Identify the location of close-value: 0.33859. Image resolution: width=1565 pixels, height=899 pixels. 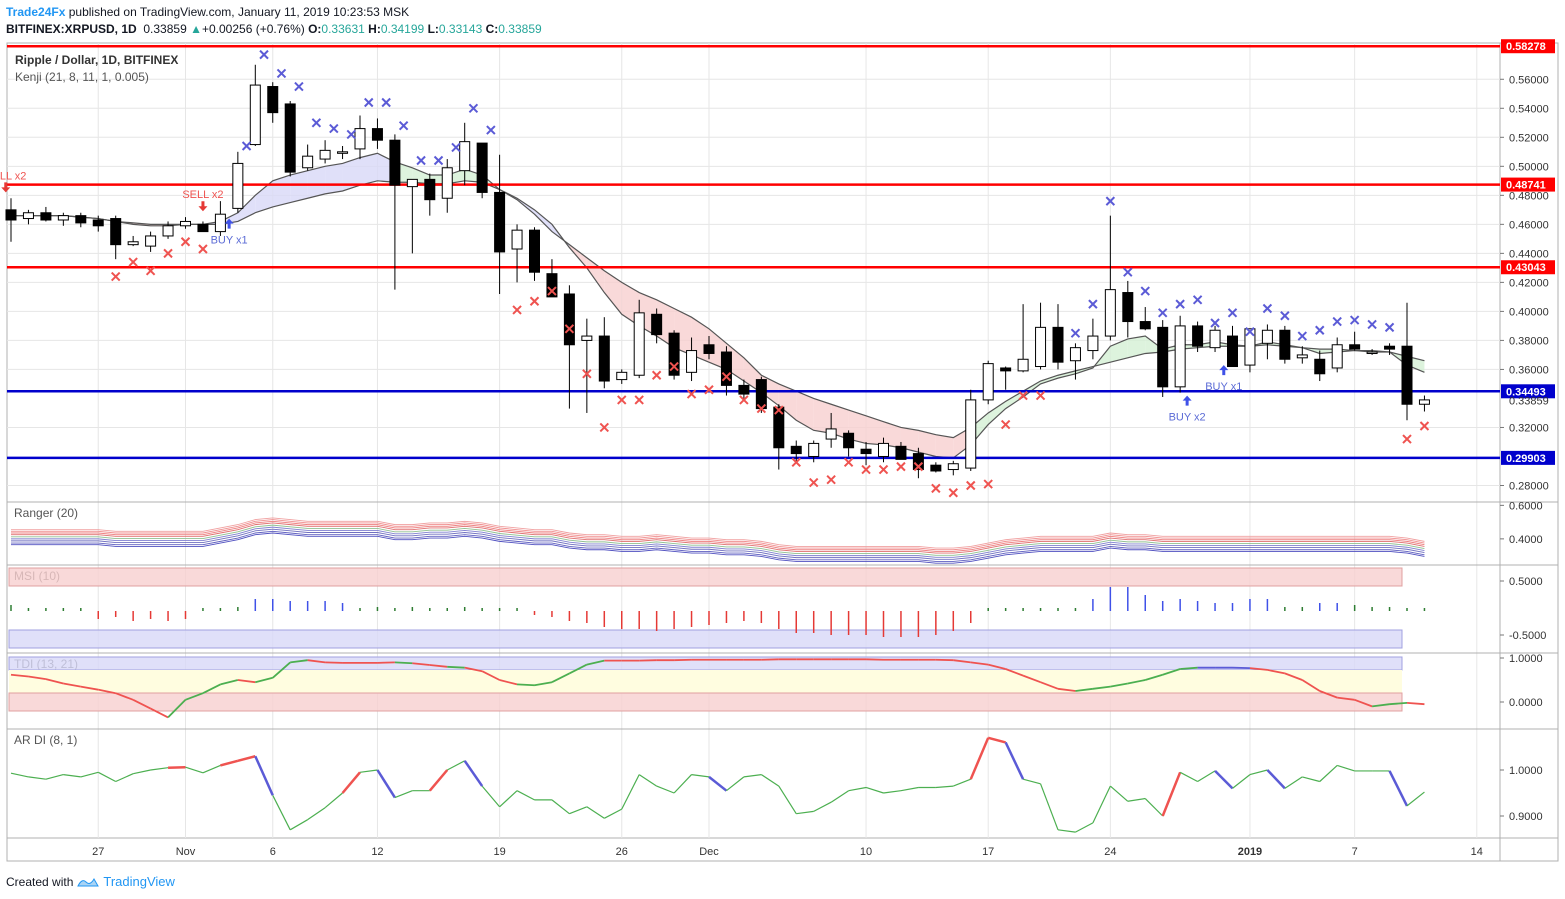
(520, 29).